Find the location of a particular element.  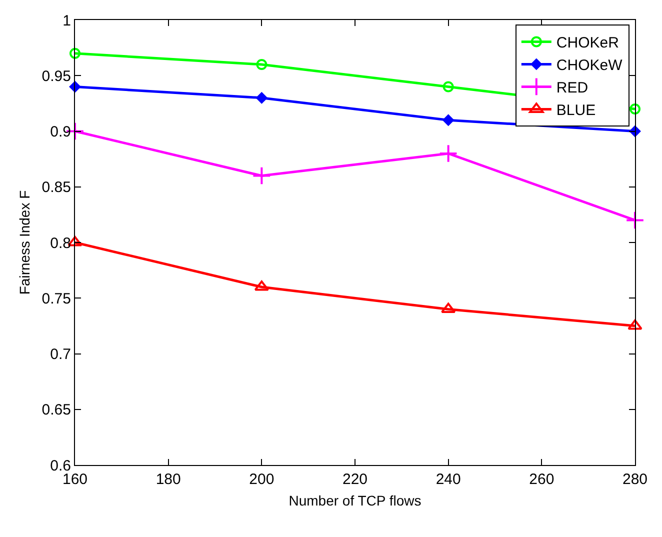

x-tick-label: 240 is located at coordinates (448, 479).